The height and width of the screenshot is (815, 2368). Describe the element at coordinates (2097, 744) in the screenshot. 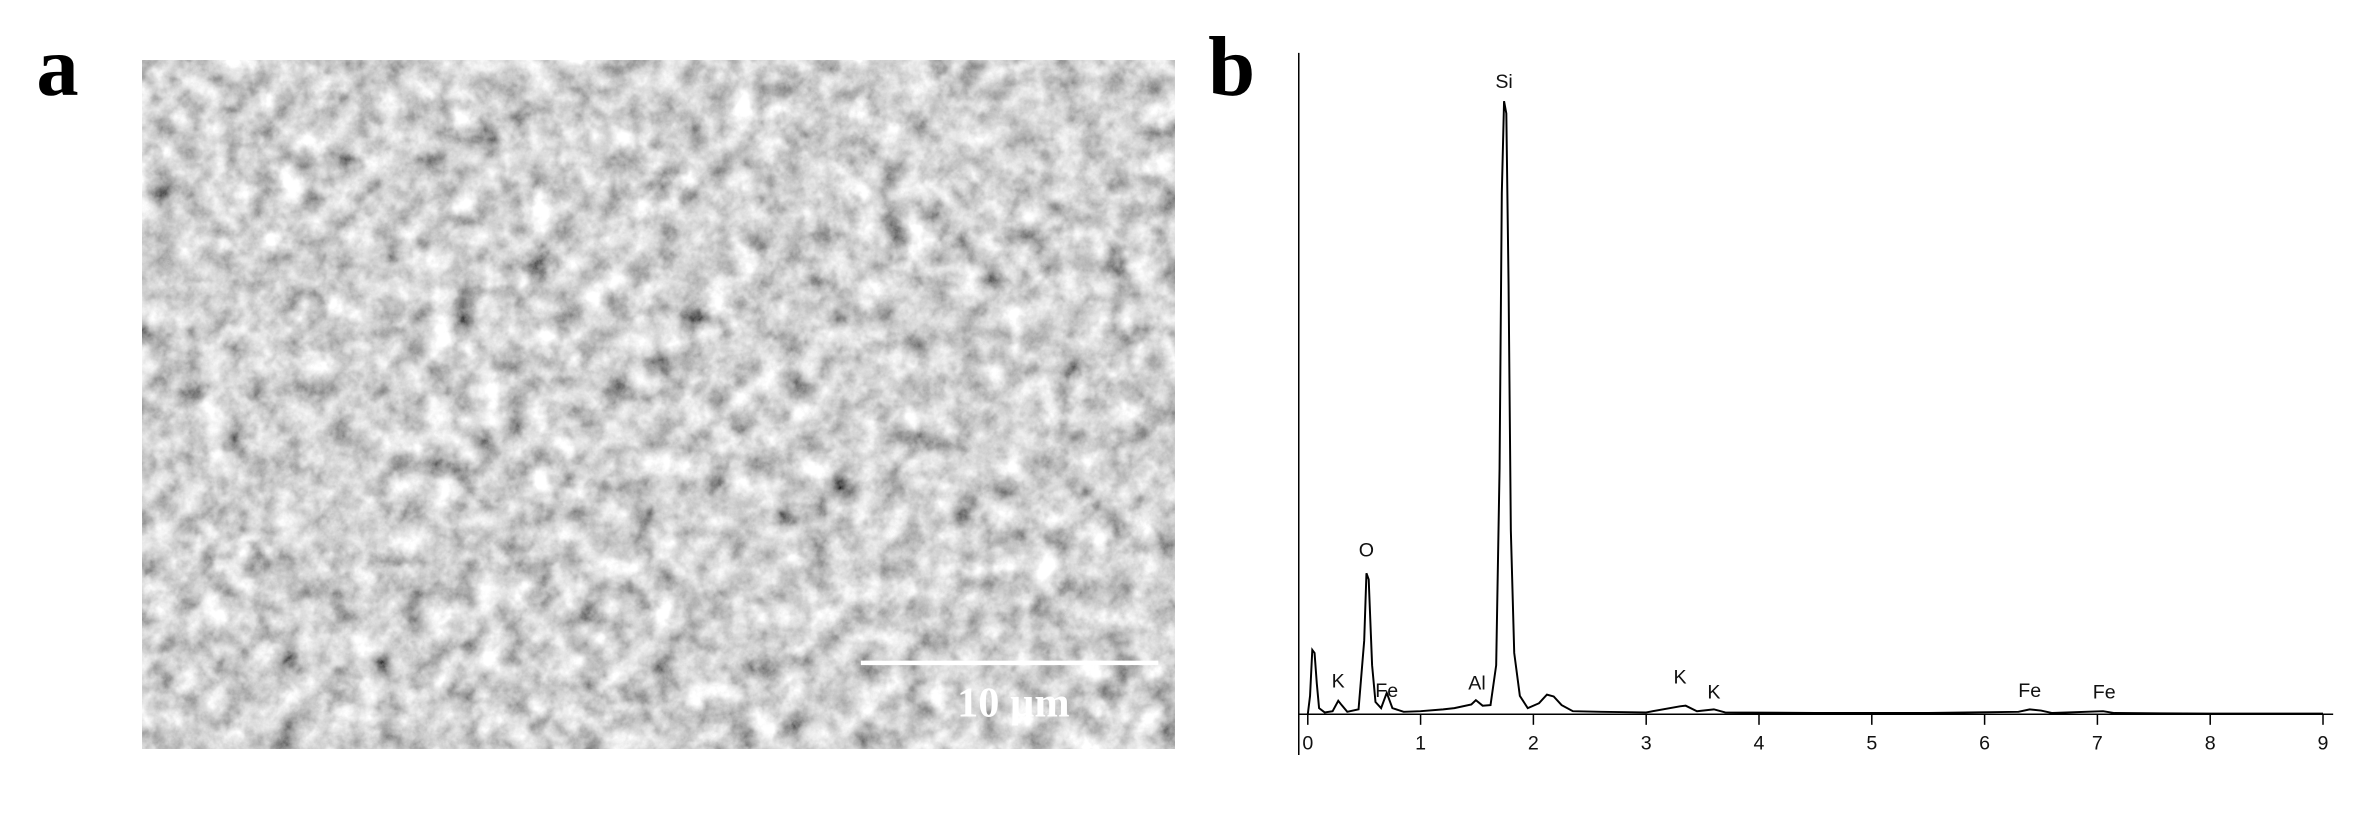

I see `x-tick-label: 7` at that location.